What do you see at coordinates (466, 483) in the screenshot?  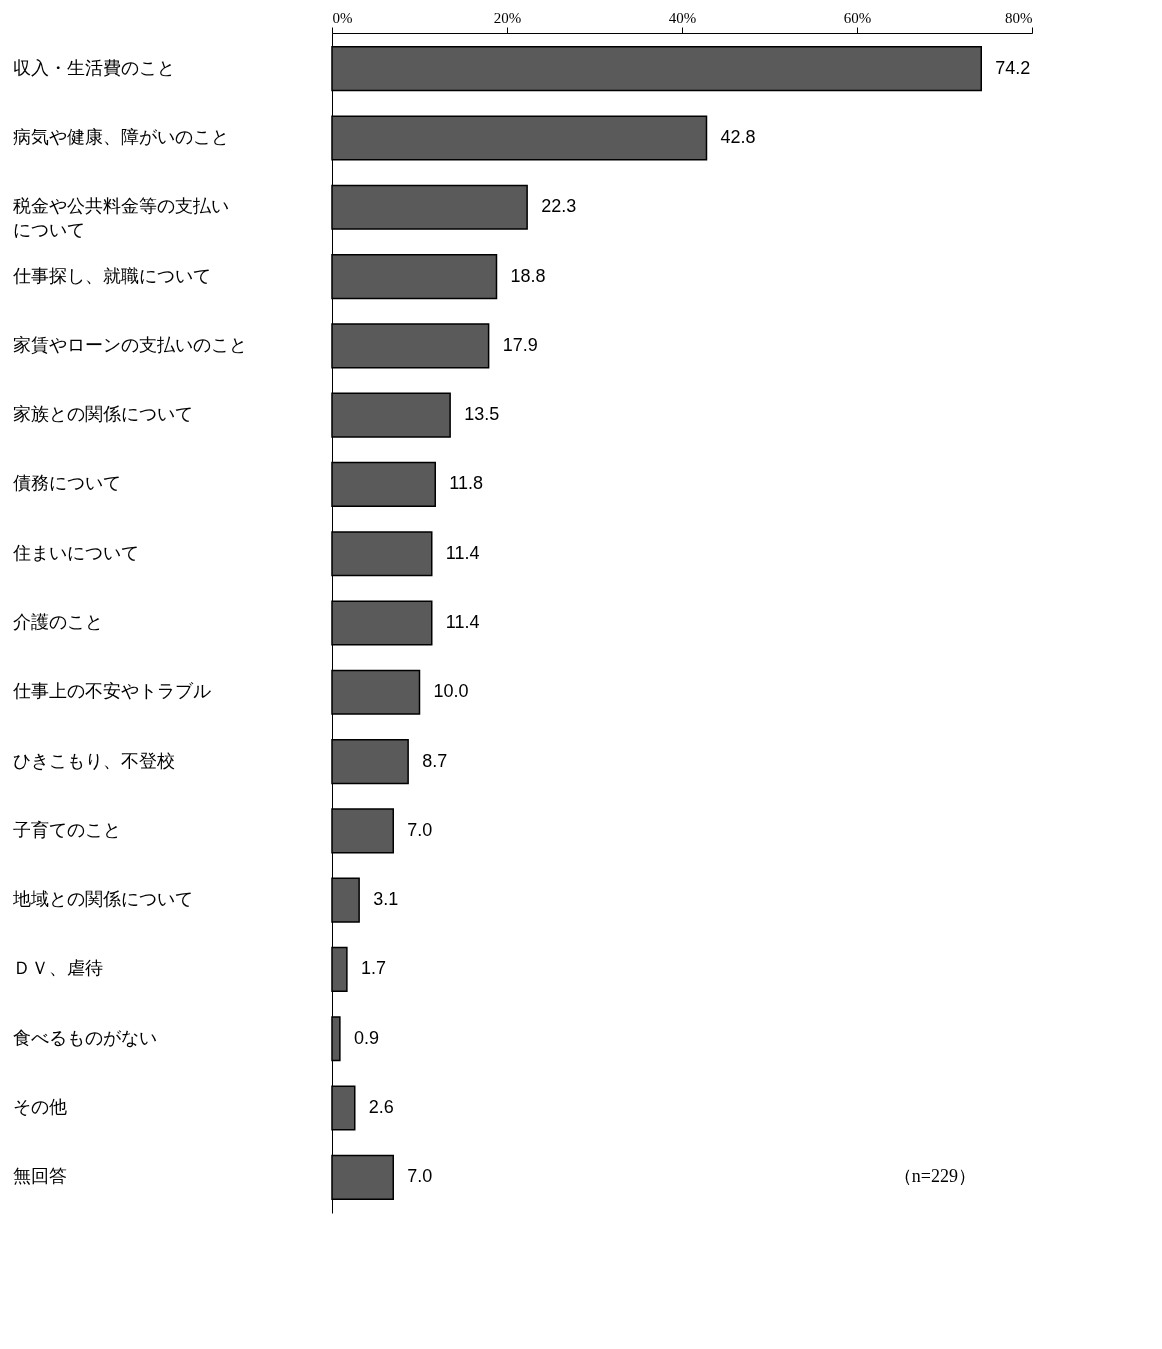 I see `data-label: 11.8` at bounding box center [466, 483].